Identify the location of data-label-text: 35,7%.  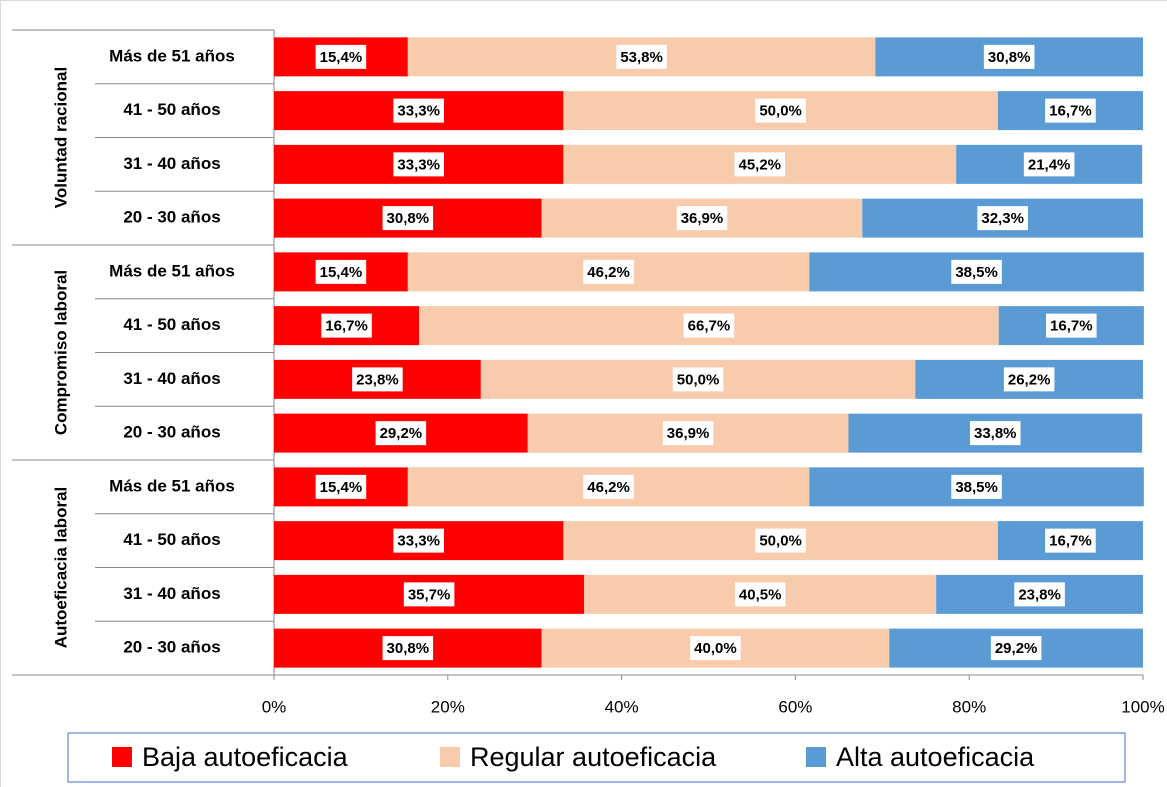
(429, 594).